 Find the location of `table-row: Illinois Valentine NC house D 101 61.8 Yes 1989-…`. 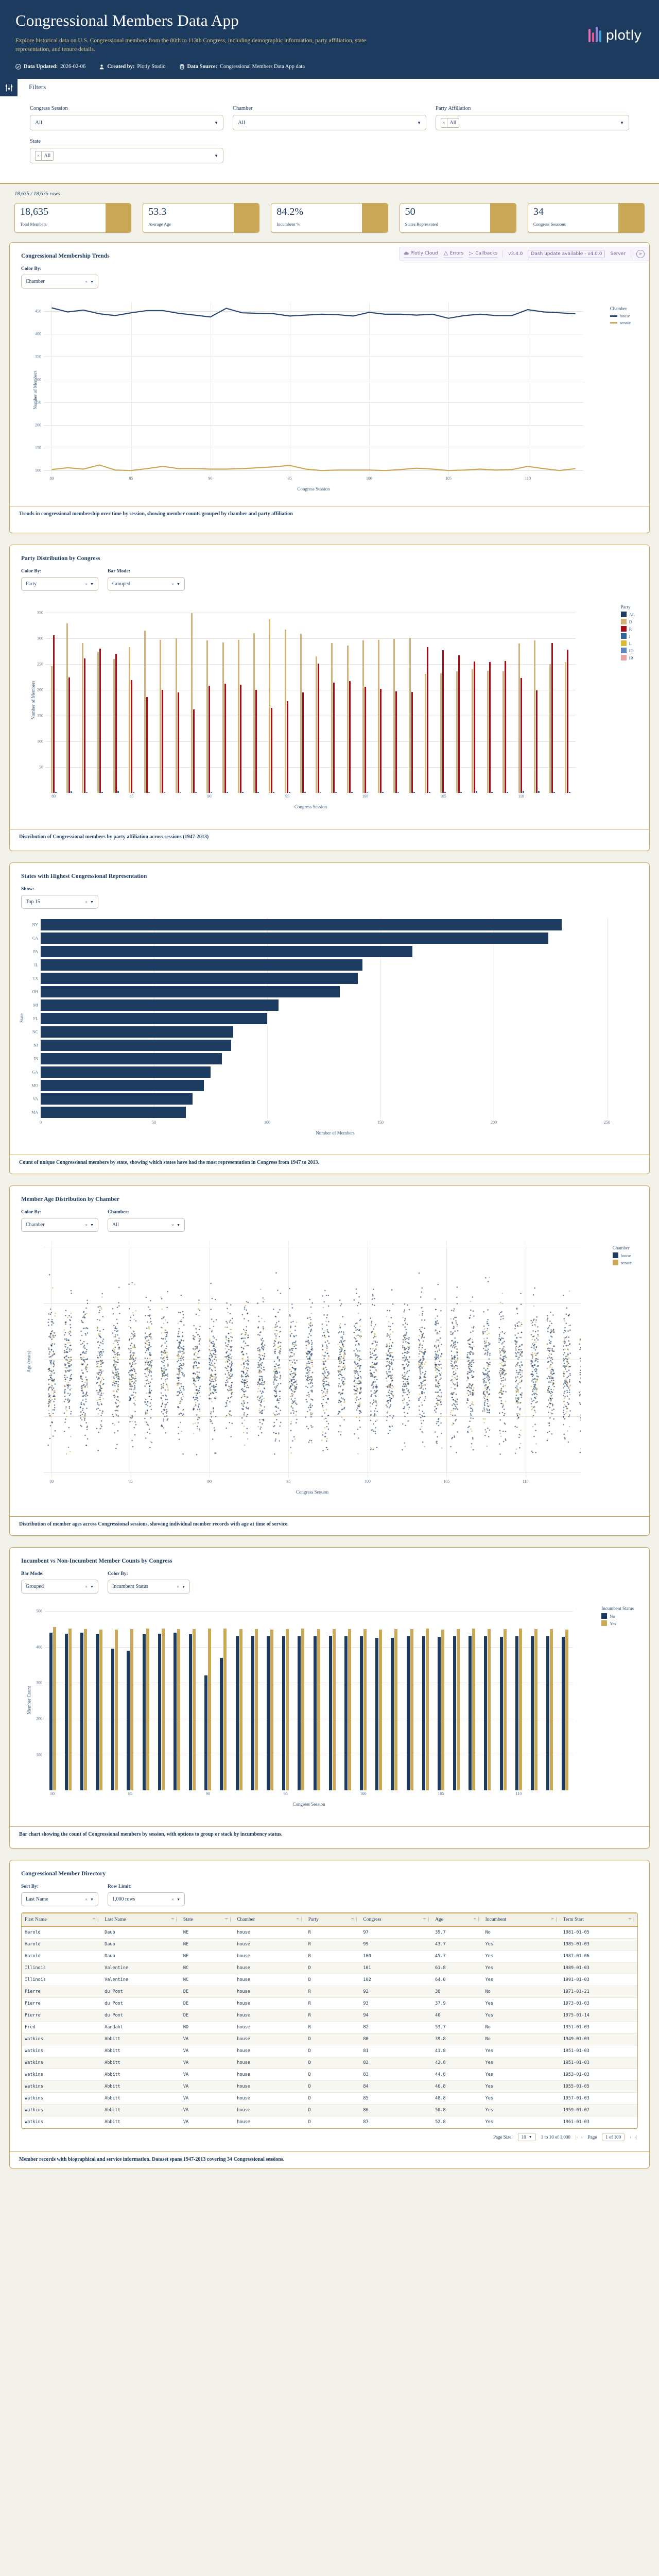

table-row: Illinois Valentine NC house D 101 61.8 Yes 1989-… is located at coordinates (329, 1968).